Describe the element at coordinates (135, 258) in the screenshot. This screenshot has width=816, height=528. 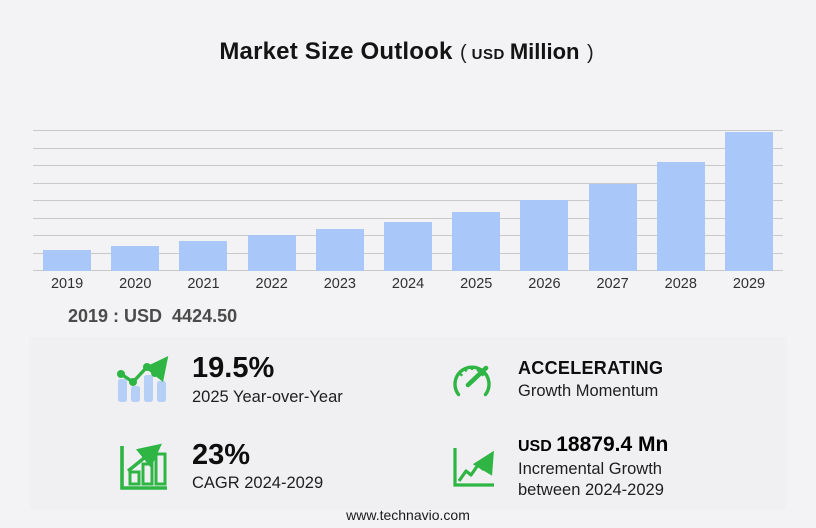
I see `bar-2020` at that location.